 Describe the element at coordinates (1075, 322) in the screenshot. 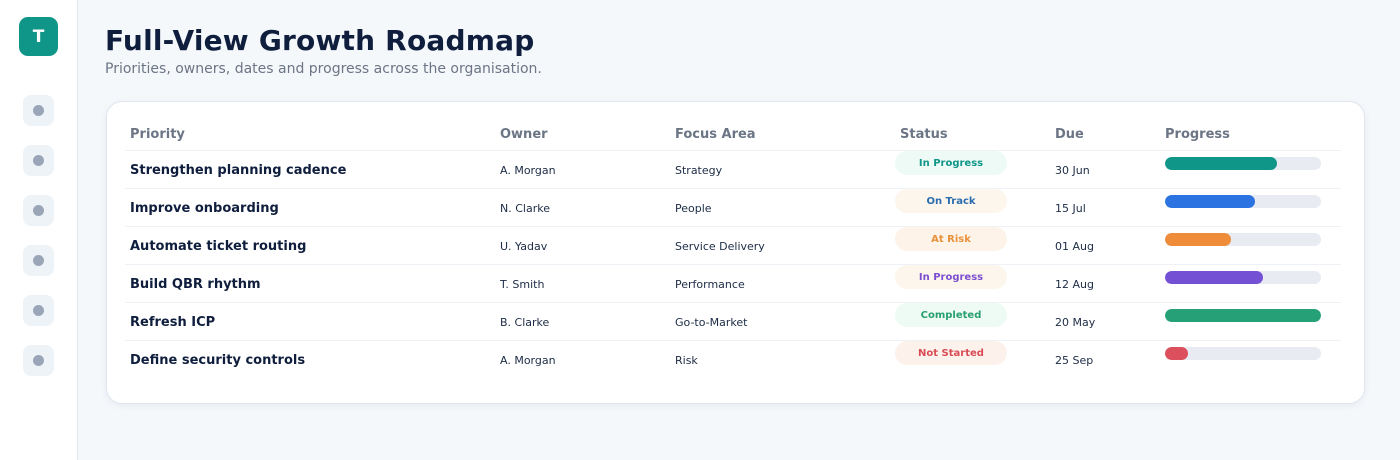

I see `due-date: 20 May` at that location.